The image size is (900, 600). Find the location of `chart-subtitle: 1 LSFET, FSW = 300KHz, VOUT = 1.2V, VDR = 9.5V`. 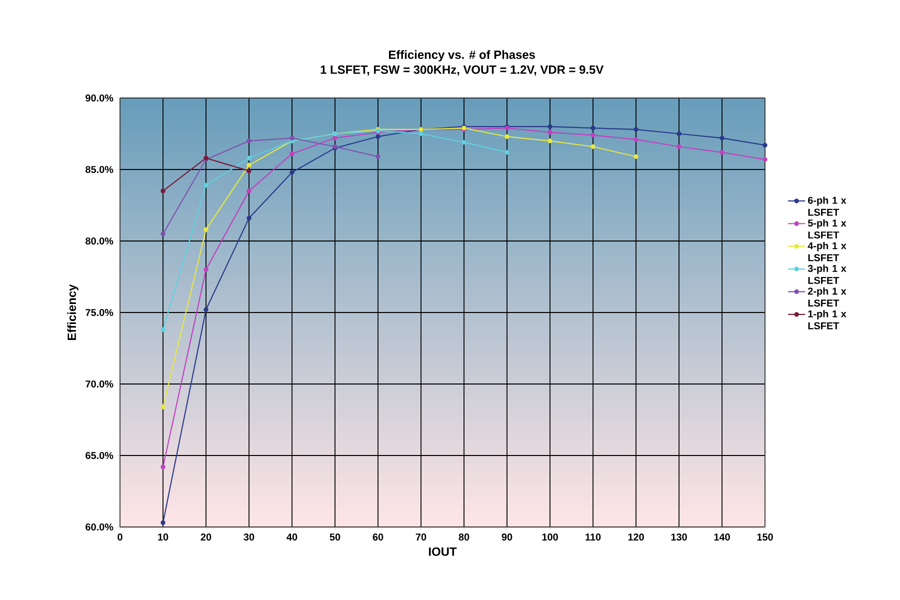

chart-subtitle: 1 LSFET, FSW = 300KHz, VOUT = 1.2V, VDR = 9.5V is located at coordinates (462, 70).